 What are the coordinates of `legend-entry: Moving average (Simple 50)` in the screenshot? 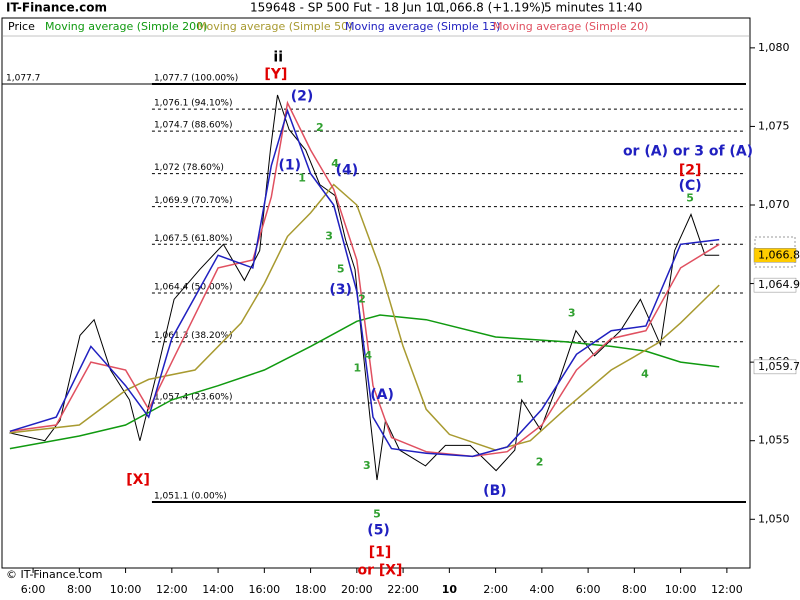 It's located at (274, 26).